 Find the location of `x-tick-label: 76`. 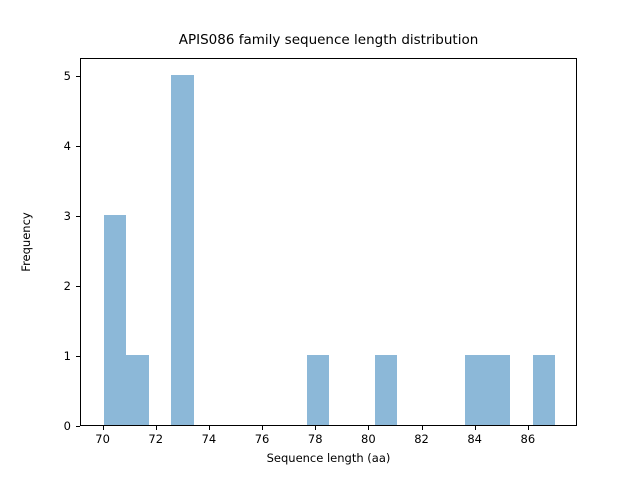

x-tick-label: 76 is located at coordinates (262, 439).